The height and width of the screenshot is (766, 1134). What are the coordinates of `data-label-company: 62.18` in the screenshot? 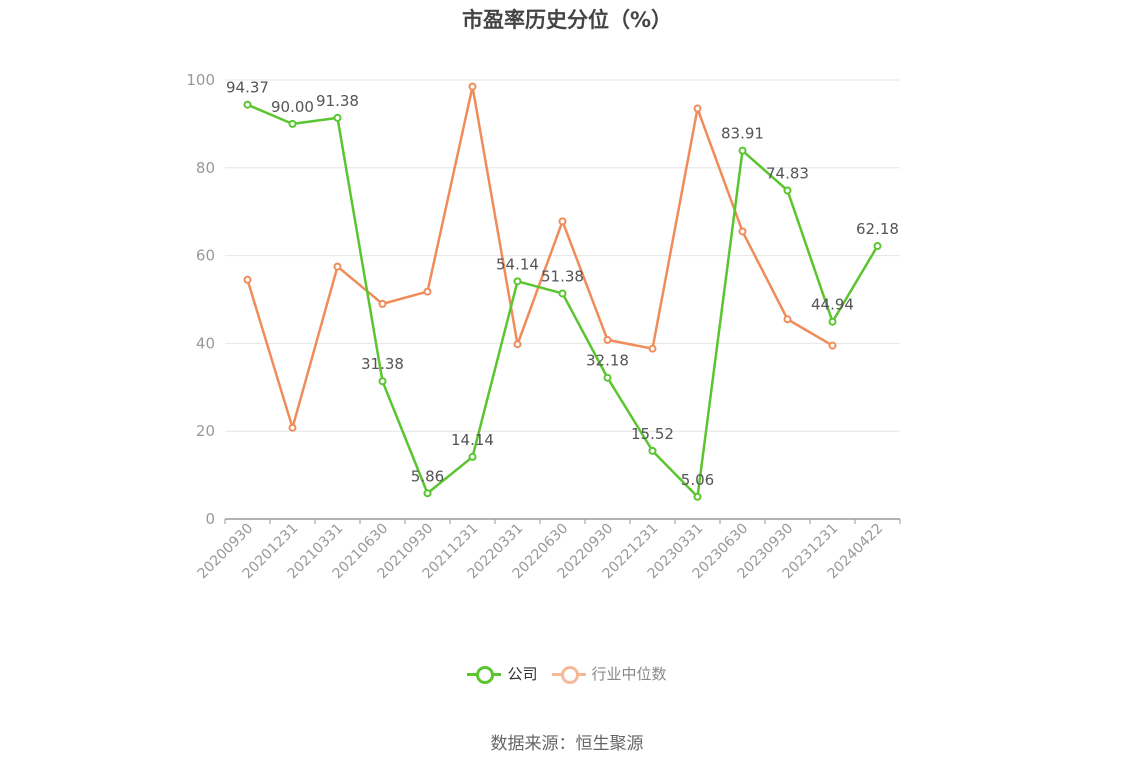 It's located at (877, 229).